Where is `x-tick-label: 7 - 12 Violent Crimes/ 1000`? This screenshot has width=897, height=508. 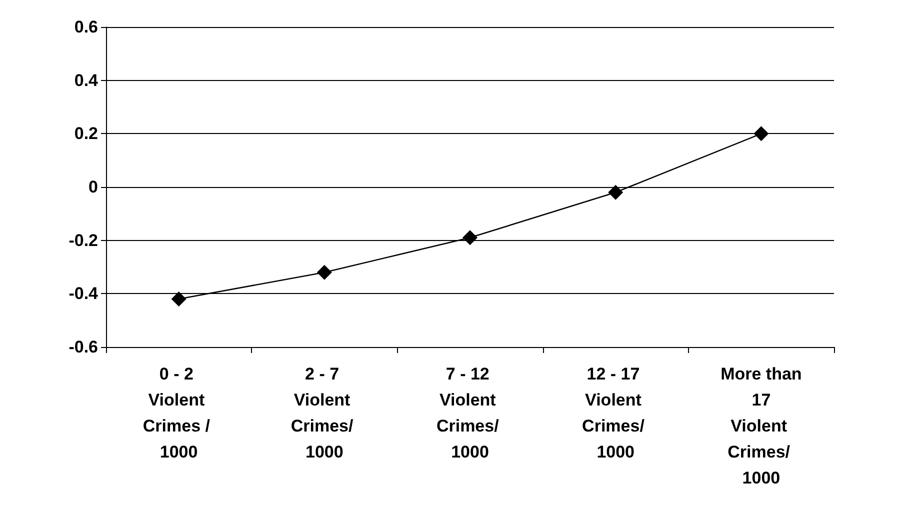
x-tick-label: 7 - 12 Violent Crimes/ 1000 is located at coordinates (470, 413).